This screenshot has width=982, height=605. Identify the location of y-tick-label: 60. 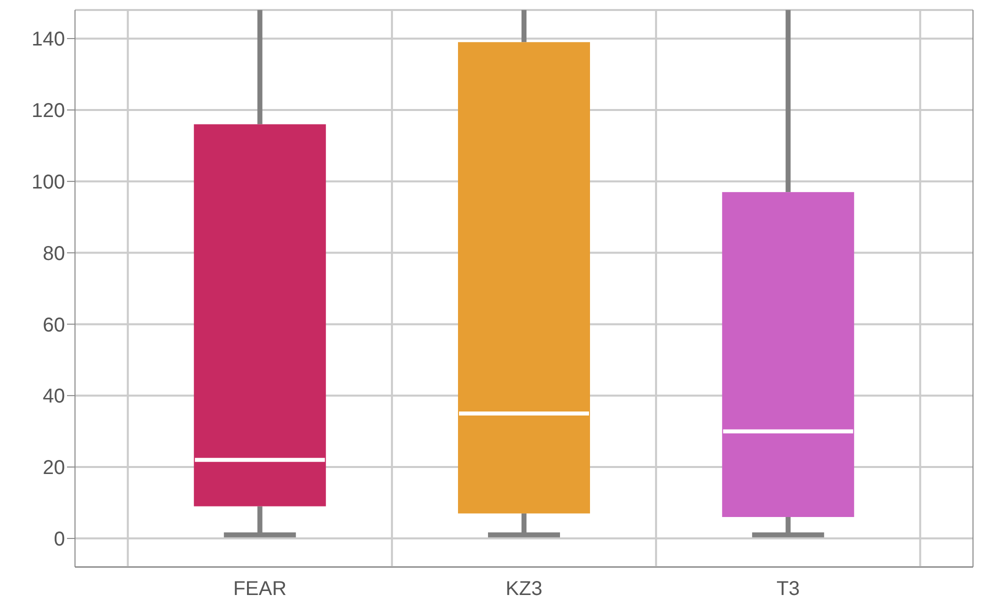
(53, 325).